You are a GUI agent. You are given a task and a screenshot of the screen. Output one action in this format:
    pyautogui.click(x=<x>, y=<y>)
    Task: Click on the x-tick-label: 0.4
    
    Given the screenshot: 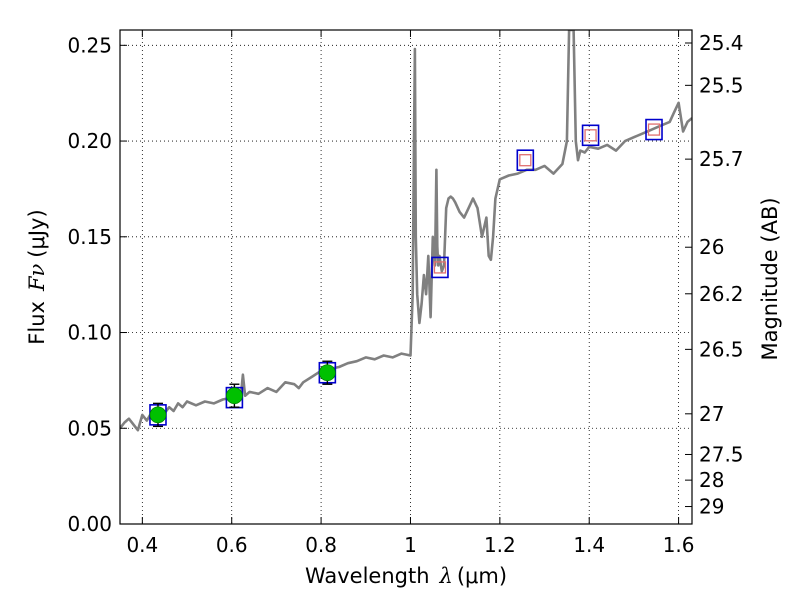 What is the action you would take?
    pyautogui.click(x=142, y=545)
    